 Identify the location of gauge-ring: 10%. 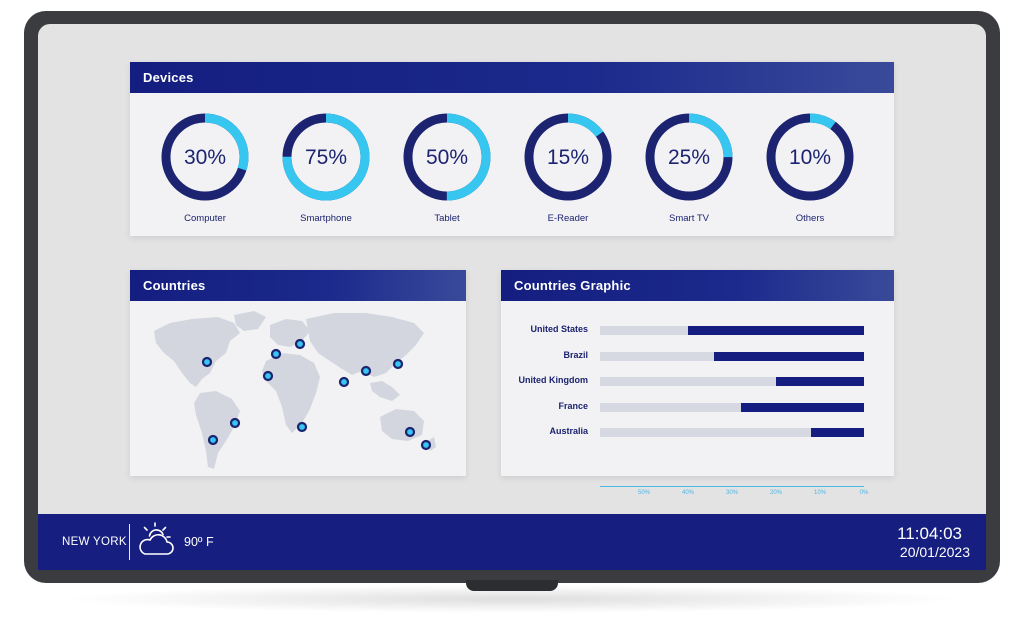
(810, 157).